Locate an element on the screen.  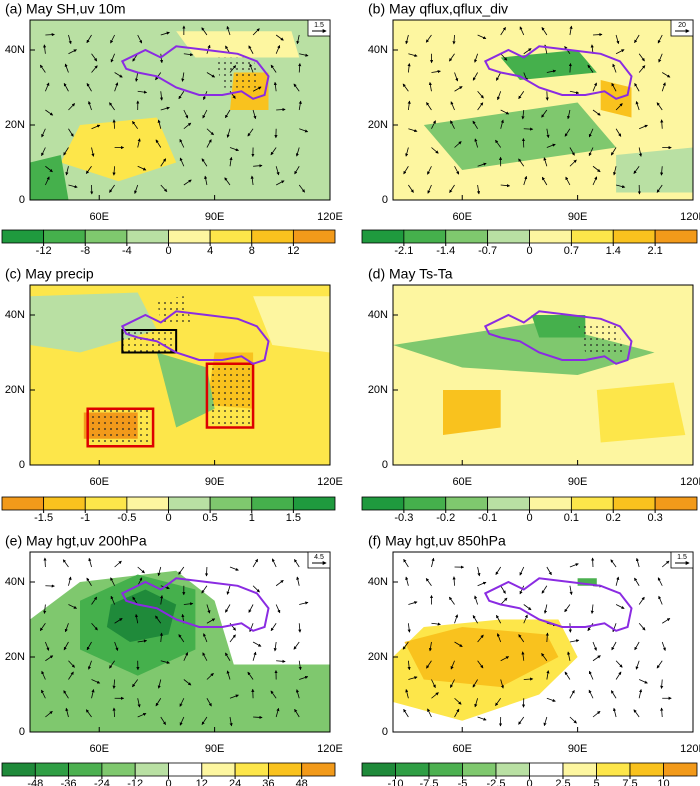
colorbar-label: -7.5 is located at coordinates (429, 782).